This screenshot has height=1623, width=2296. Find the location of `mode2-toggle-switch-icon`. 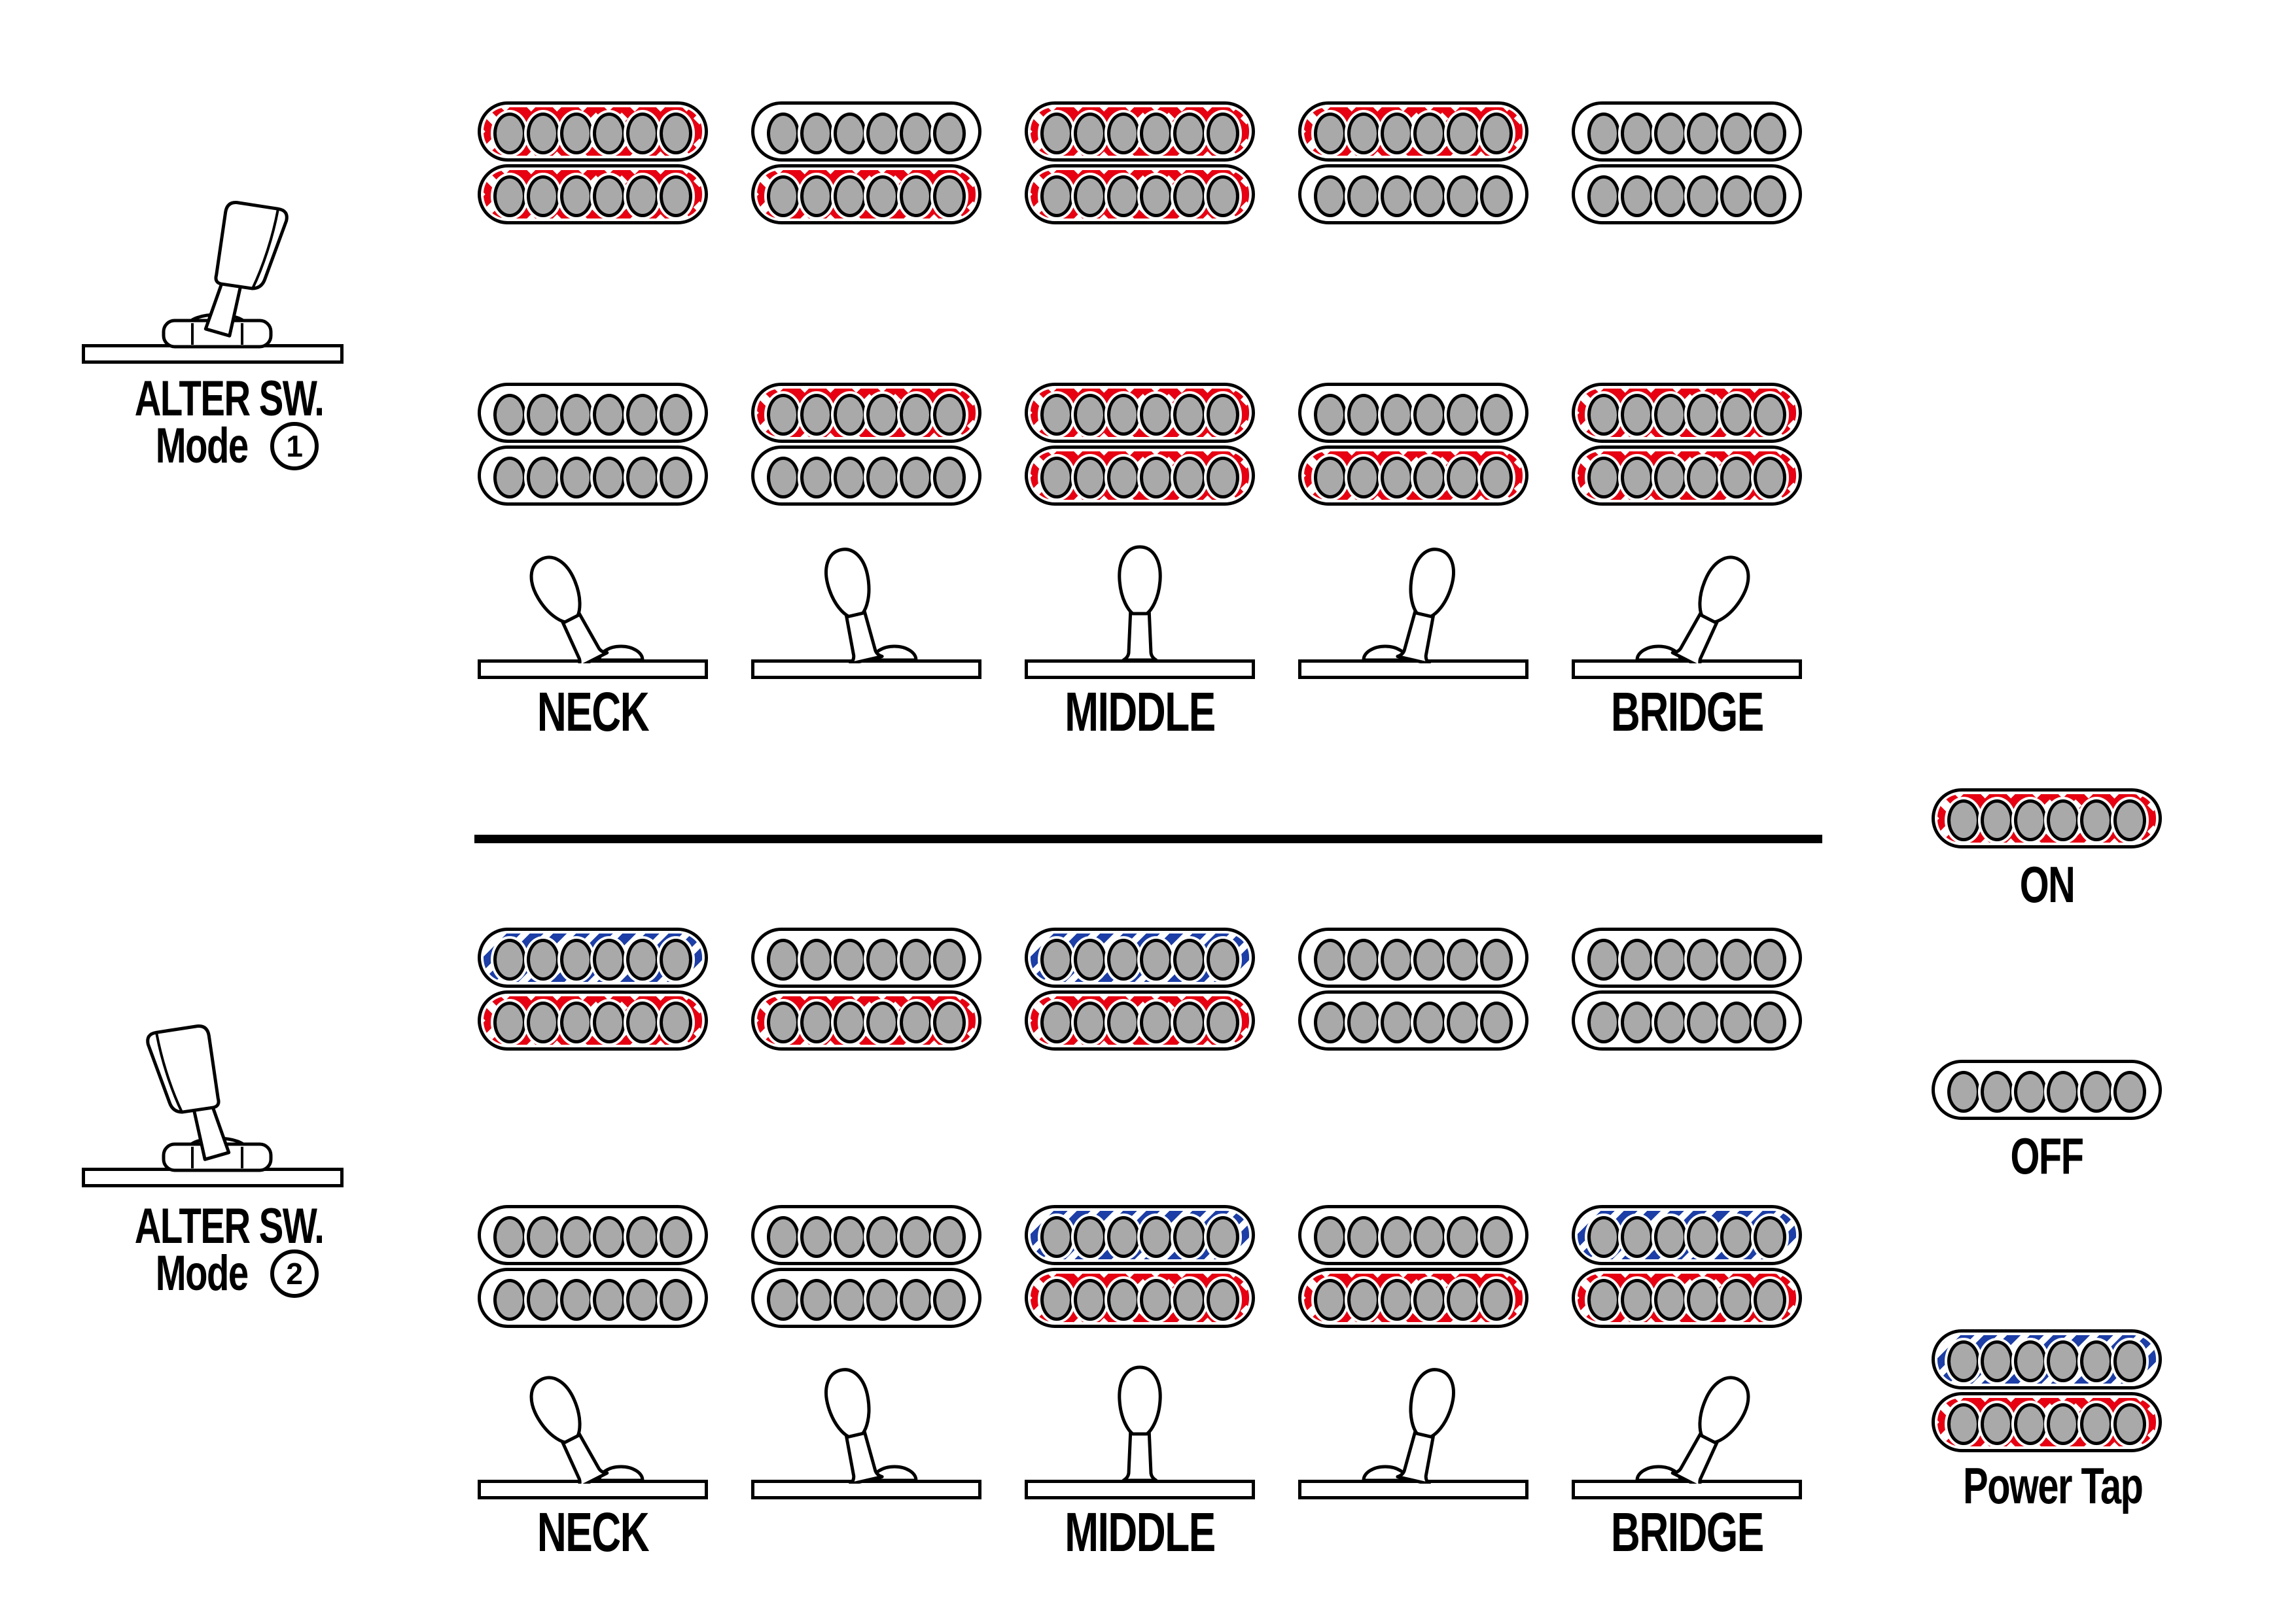

mode2-toggle-switch-icon is located at coordinates (218, 1097).